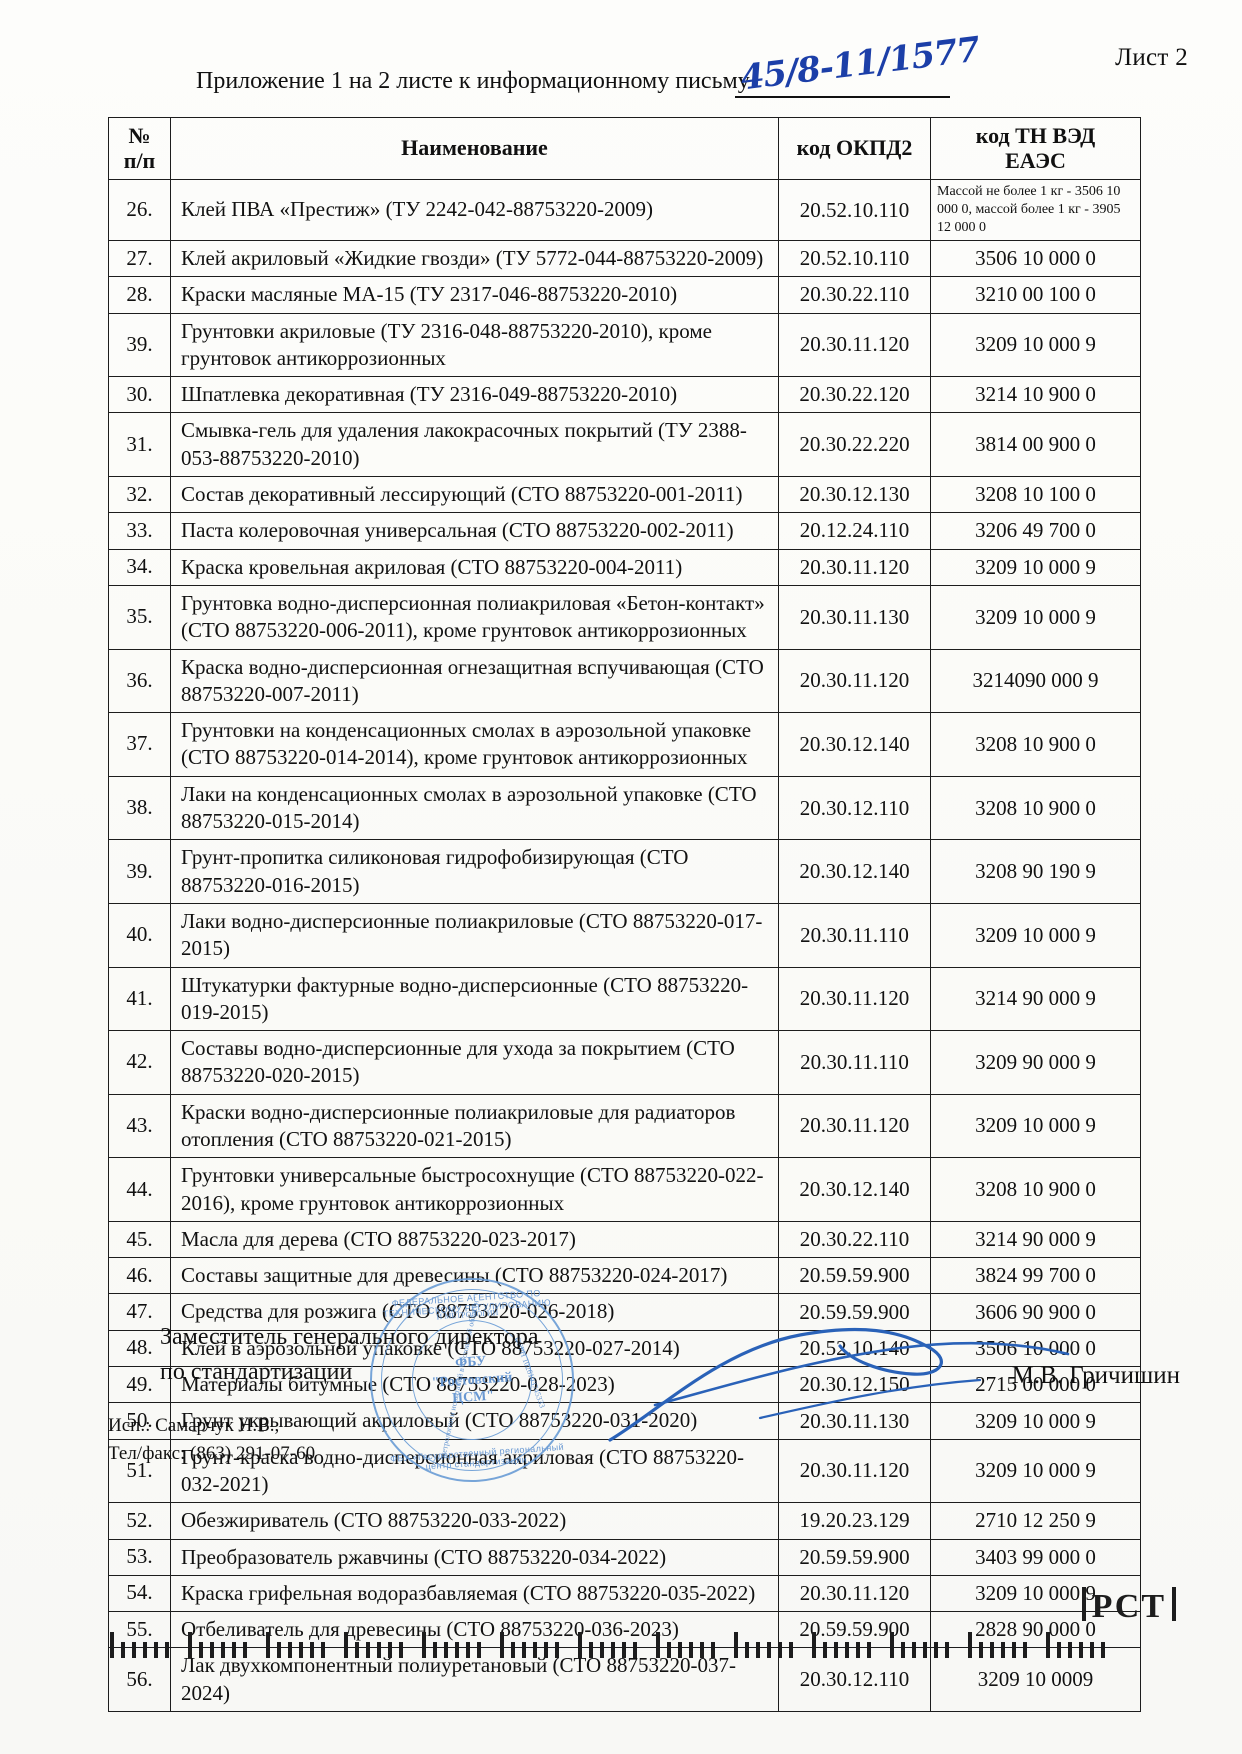 This screenshot has height=1754, width=1242. I want to click on row-okpd-code: 20.30.22.120, so click(854, 395).